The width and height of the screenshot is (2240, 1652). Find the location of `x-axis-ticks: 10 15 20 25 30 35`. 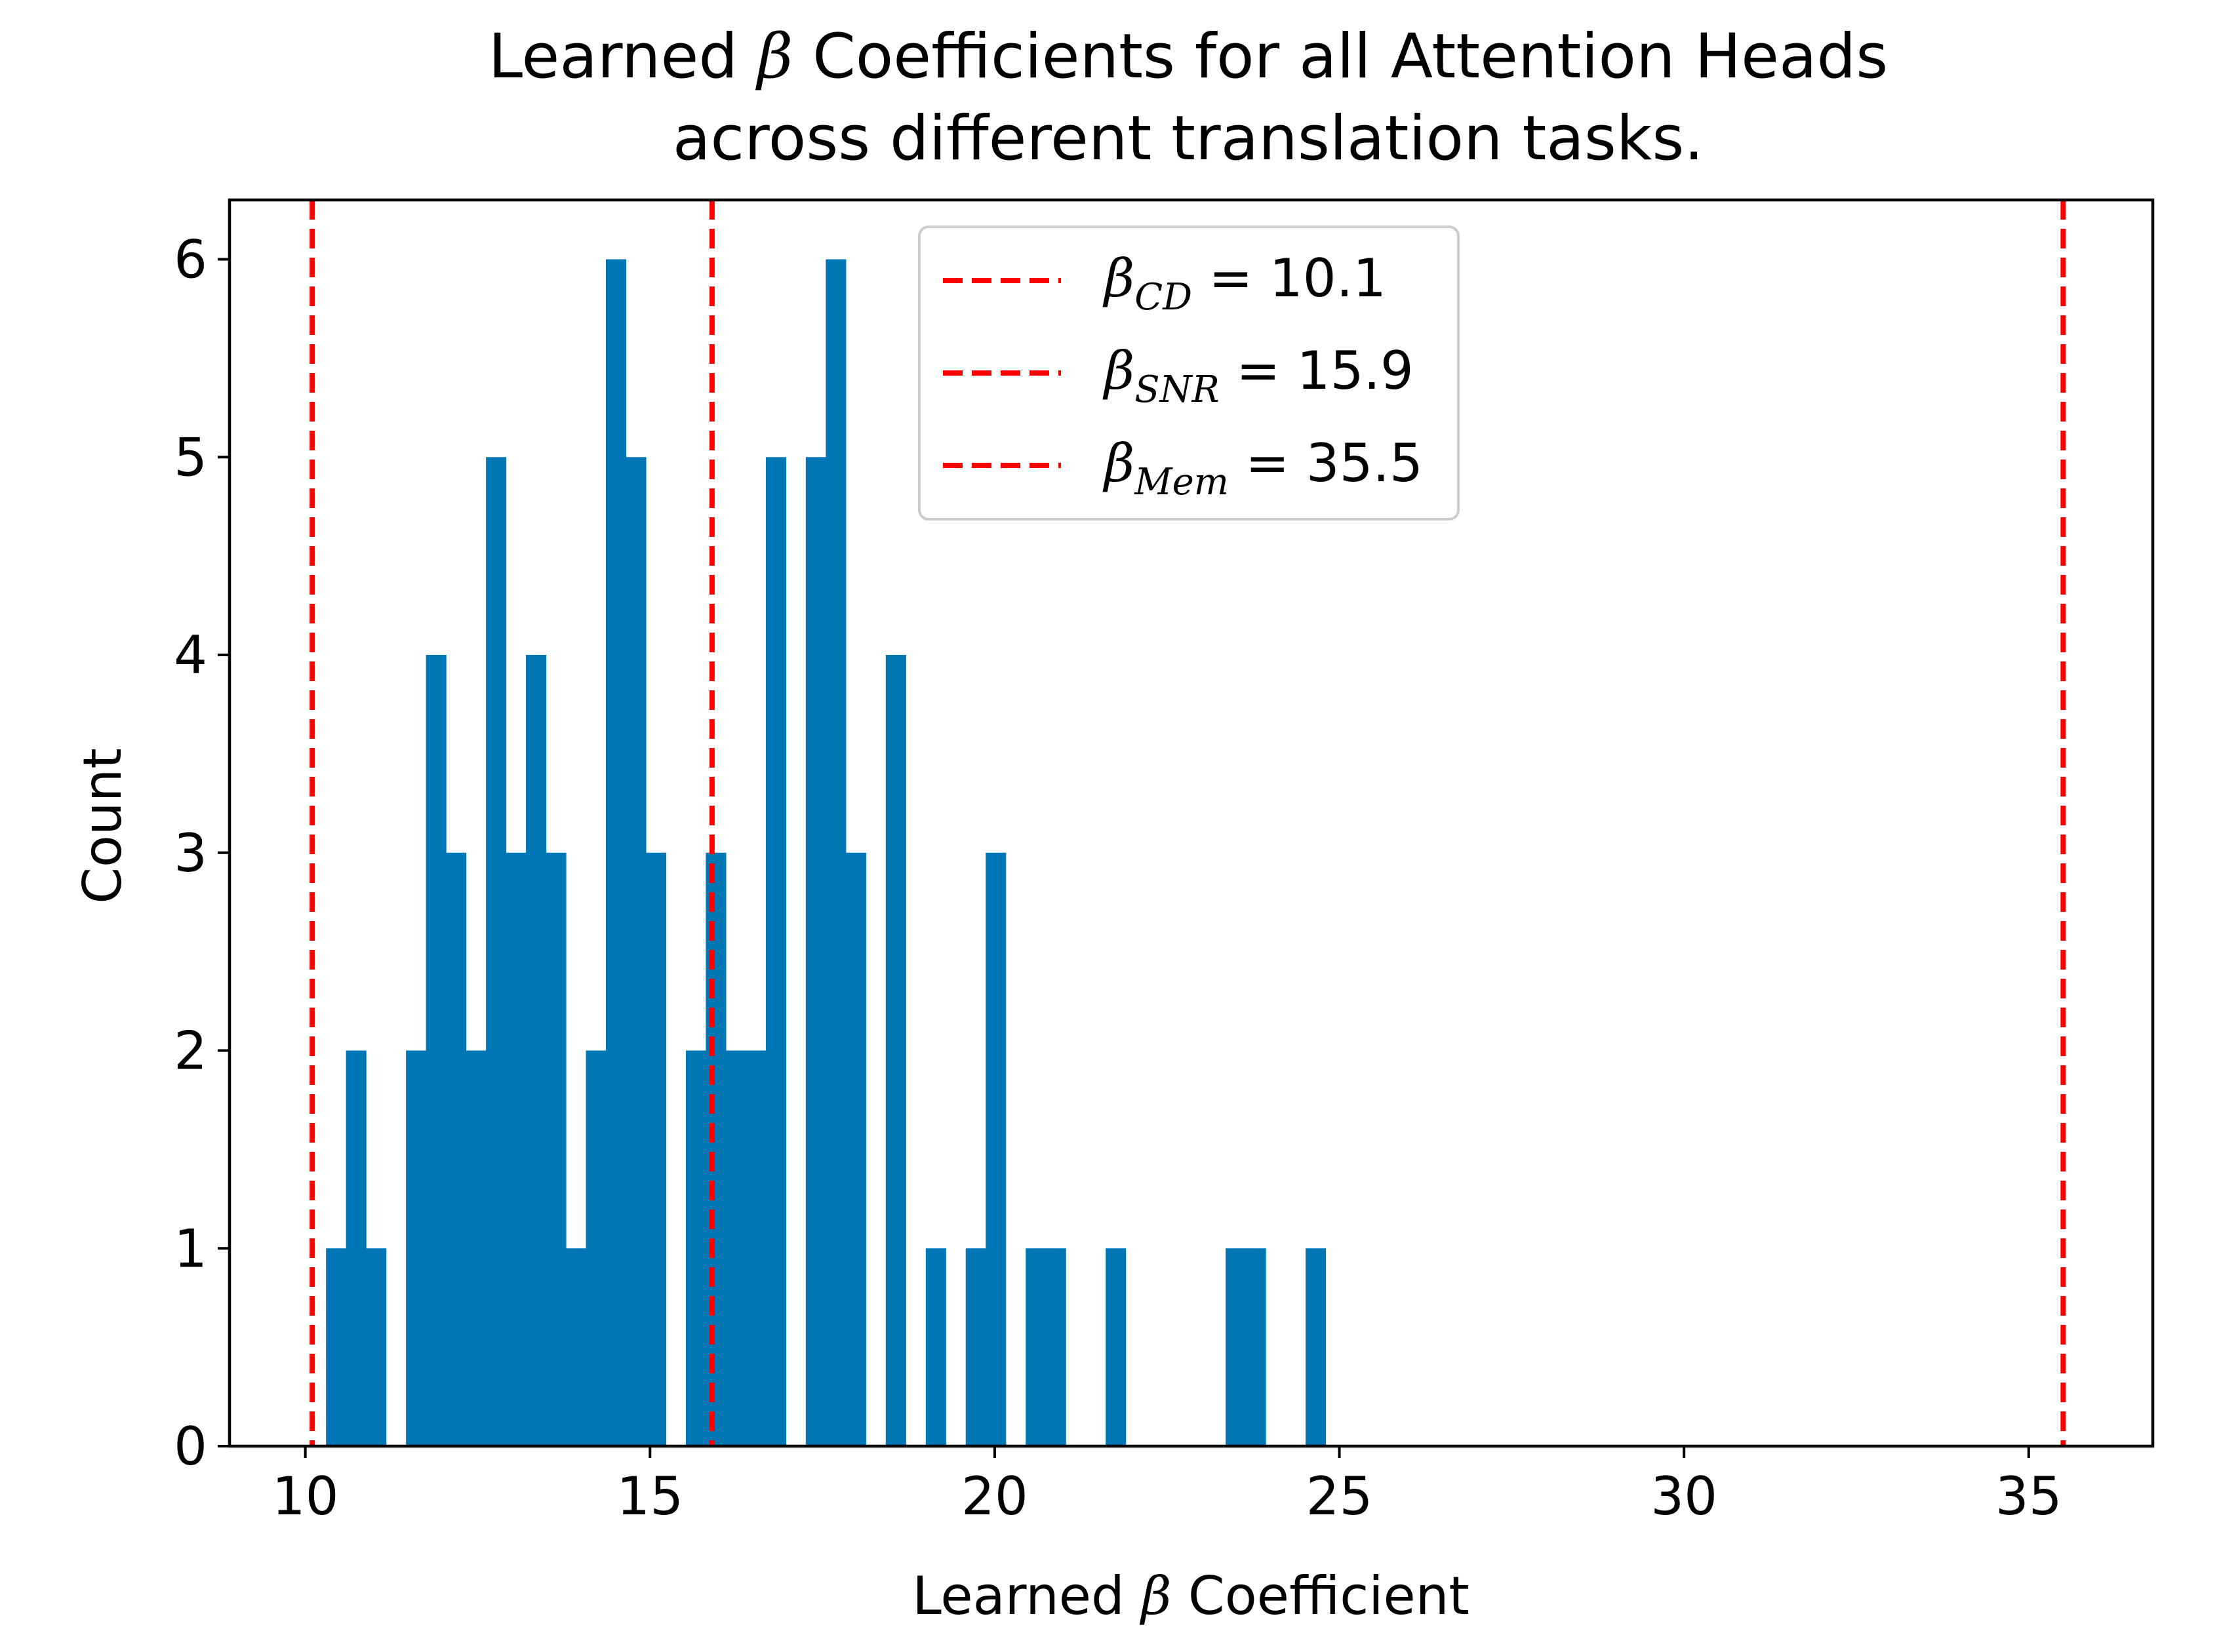

x-axis-ticks: 10 15 20 25 30 35 is located at coordinates (1167, 1486).